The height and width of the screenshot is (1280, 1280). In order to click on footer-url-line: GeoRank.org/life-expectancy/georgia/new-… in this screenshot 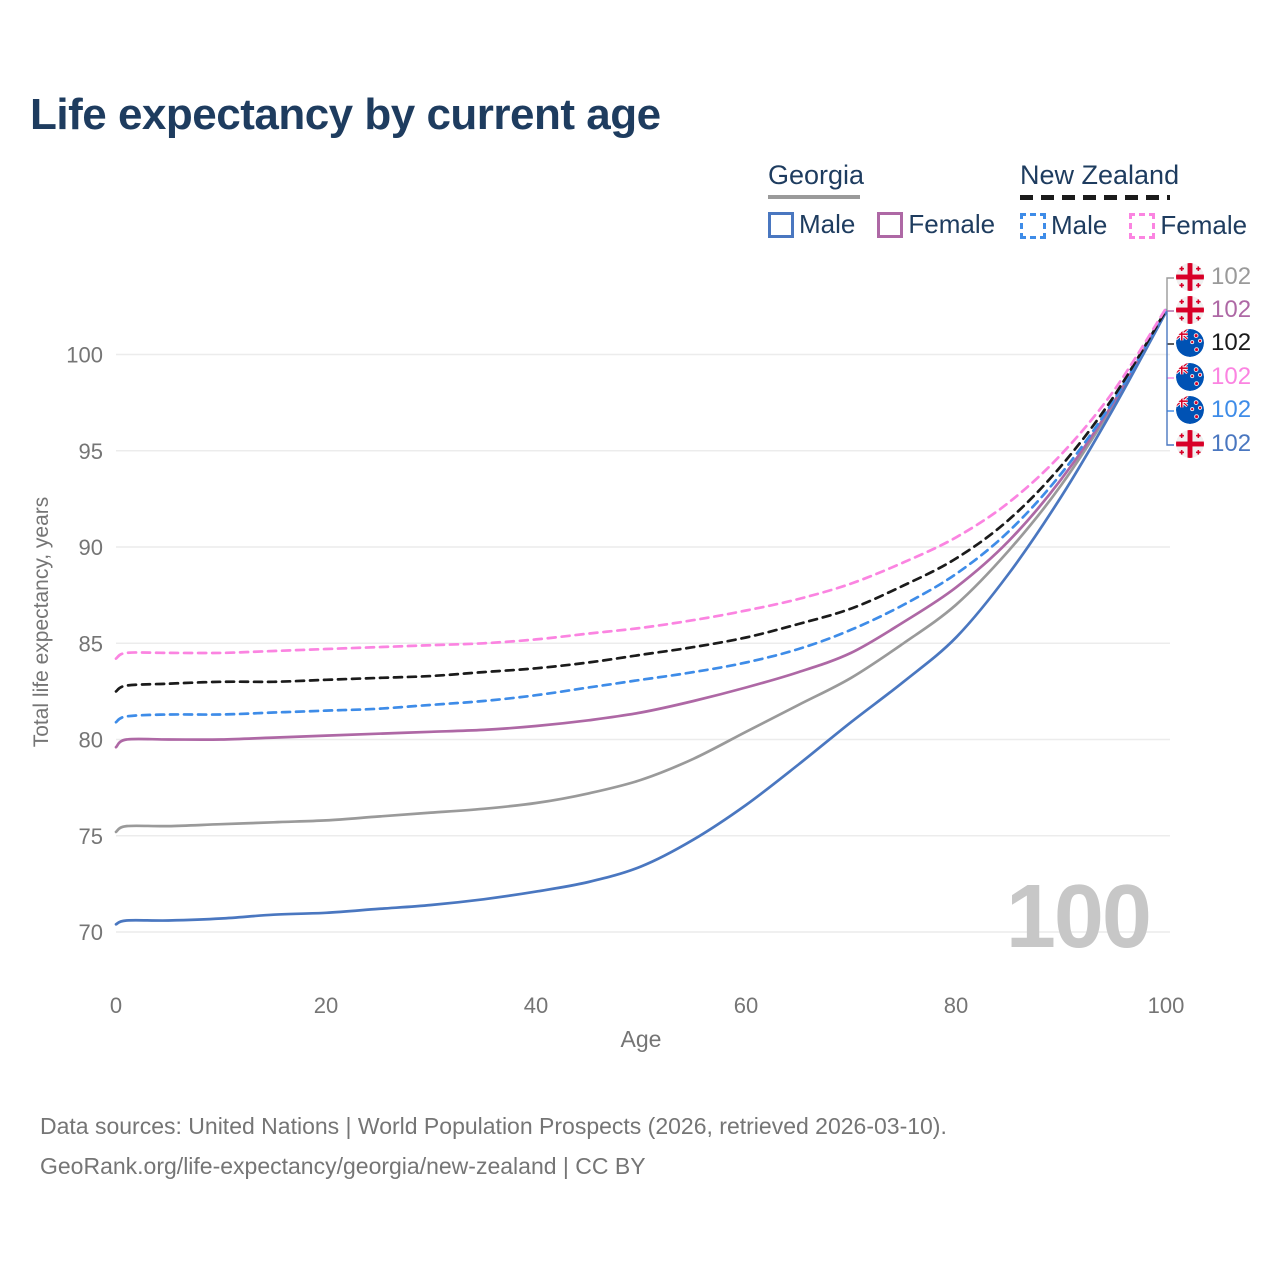, I will do `click(343, 1166)`.